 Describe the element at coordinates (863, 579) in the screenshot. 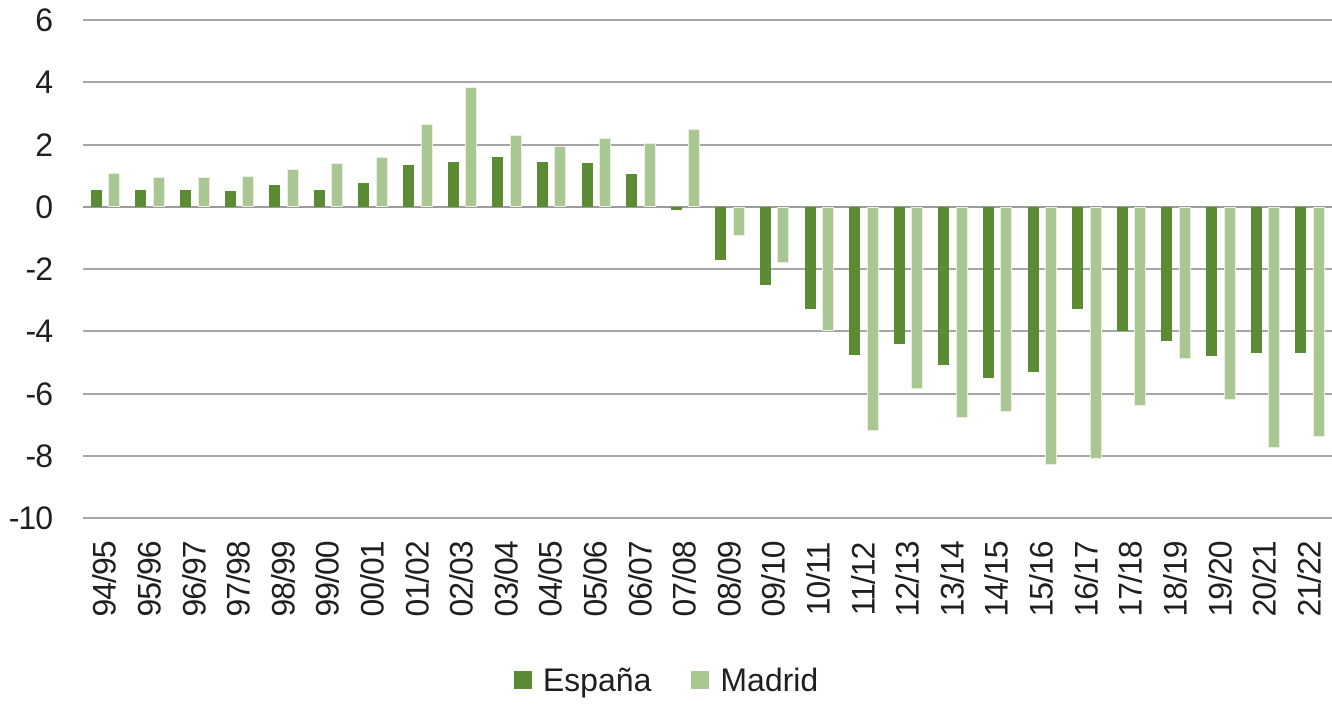

I see `x-tick-slot-11-12: 11/12` at that location.